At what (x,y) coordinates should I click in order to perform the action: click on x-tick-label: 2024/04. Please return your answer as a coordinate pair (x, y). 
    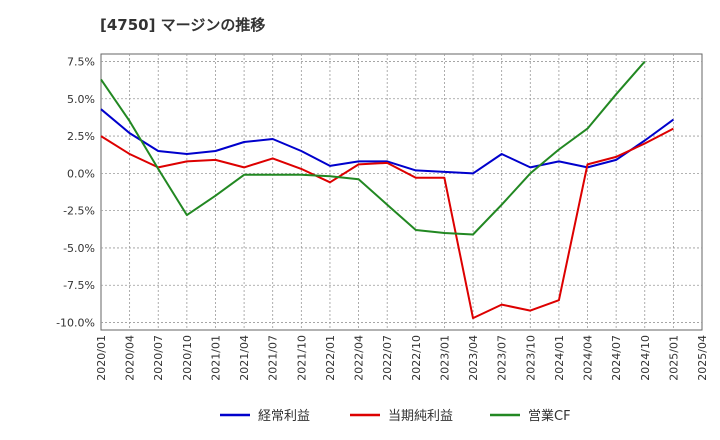
    Looking at the image, I should click on (588, 358).